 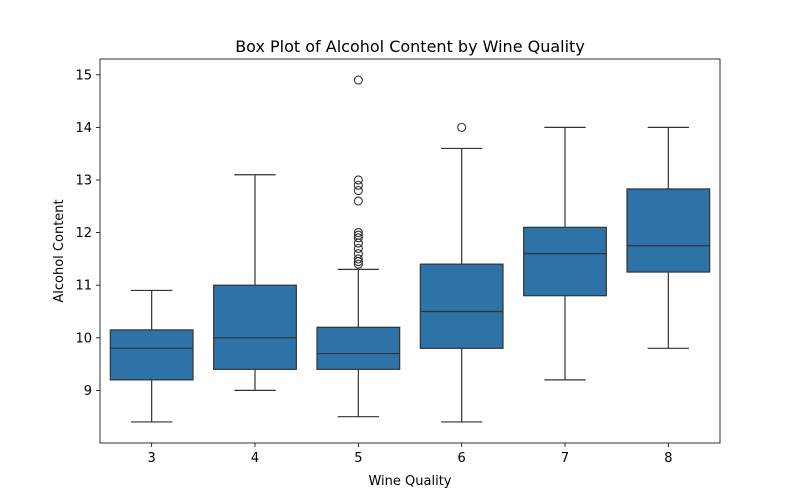 I want to click on x-tick-label: 7, so click(x=565, y=458).